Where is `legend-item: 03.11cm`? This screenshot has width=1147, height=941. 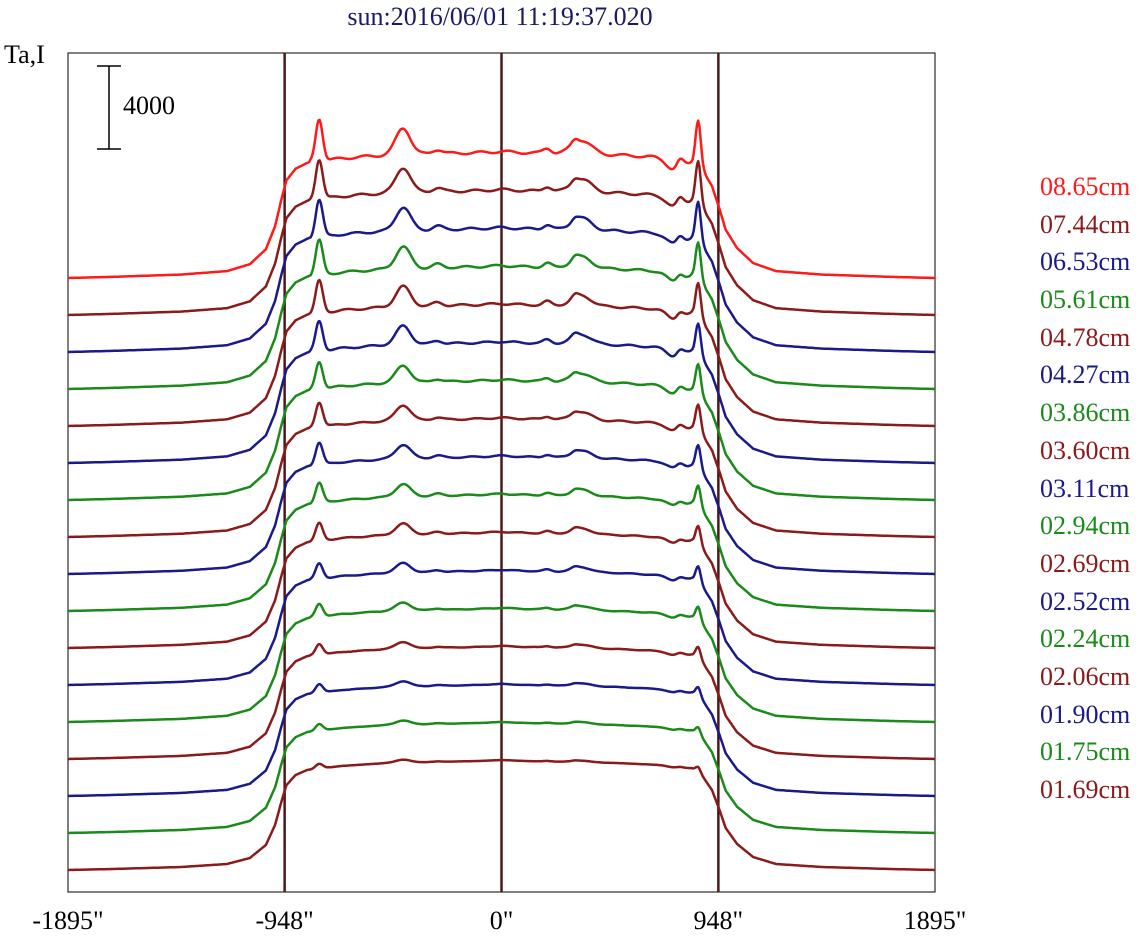
legend-item: 03.11cm is located at coordinates (1085, 488).